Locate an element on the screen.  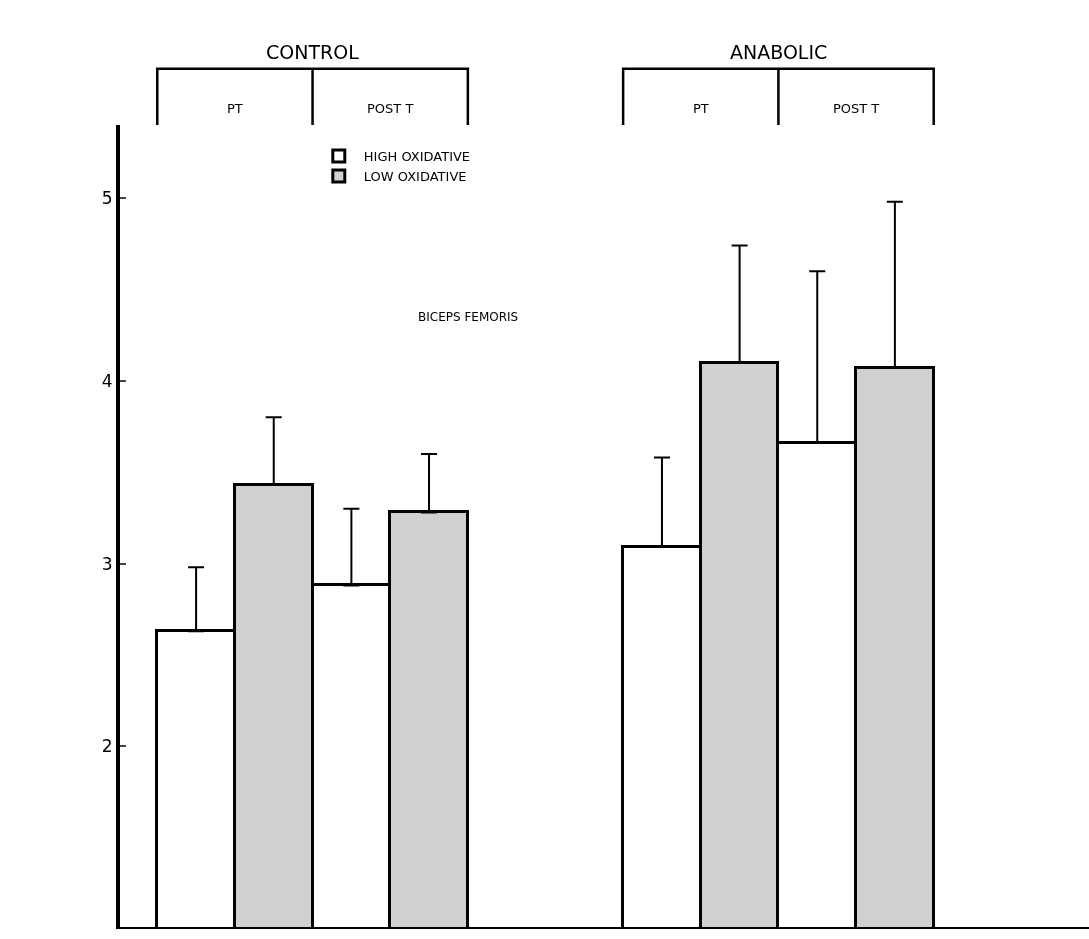
text: BICEPS FEMORIS is located at coordinates (468, 317).